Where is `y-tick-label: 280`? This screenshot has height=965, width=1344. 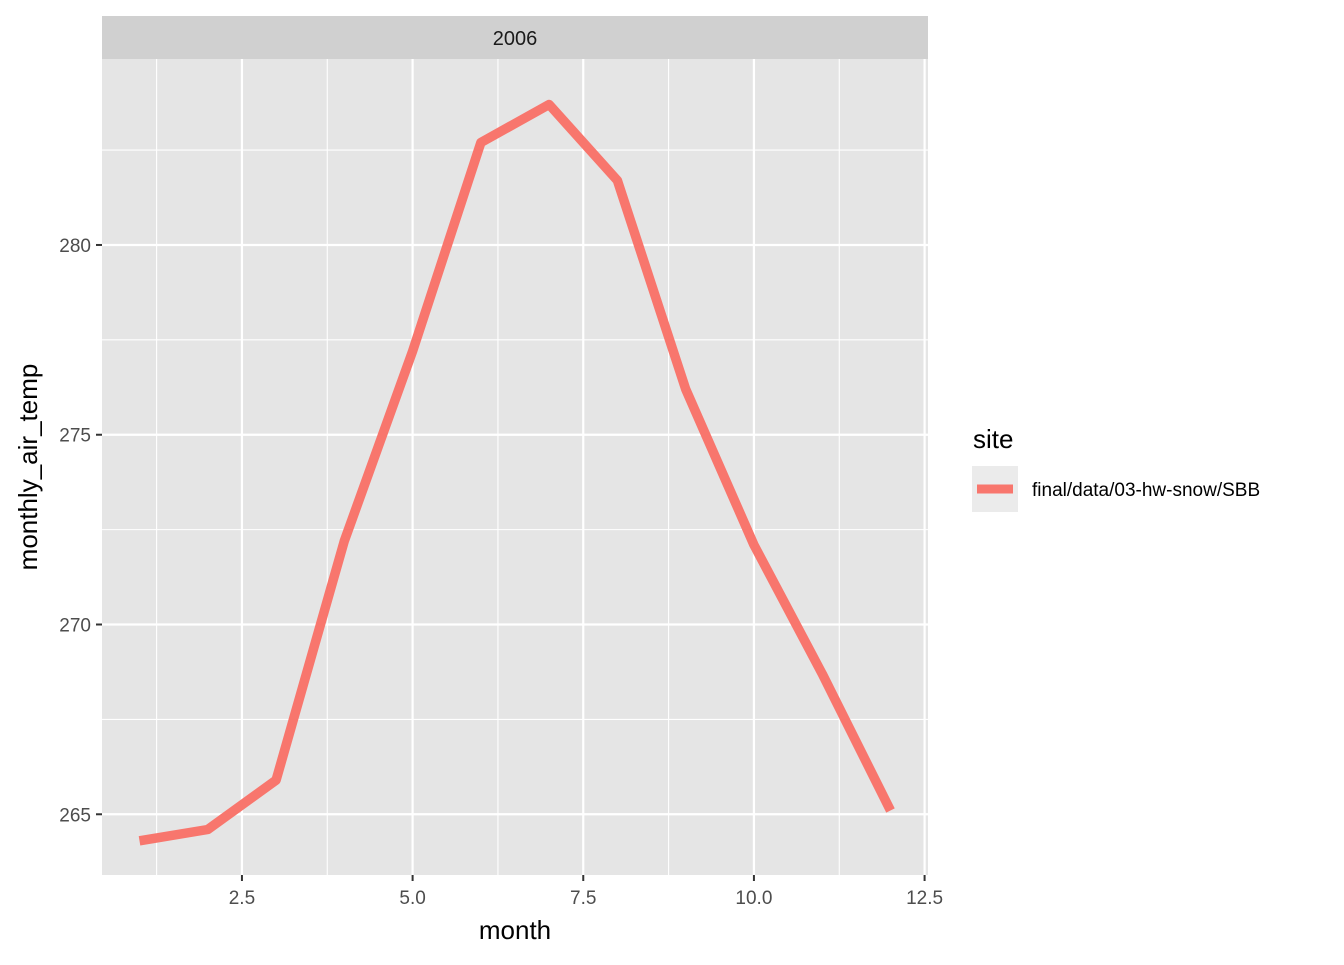
y-tick-label: 280 is located at coordinates (75, 246).